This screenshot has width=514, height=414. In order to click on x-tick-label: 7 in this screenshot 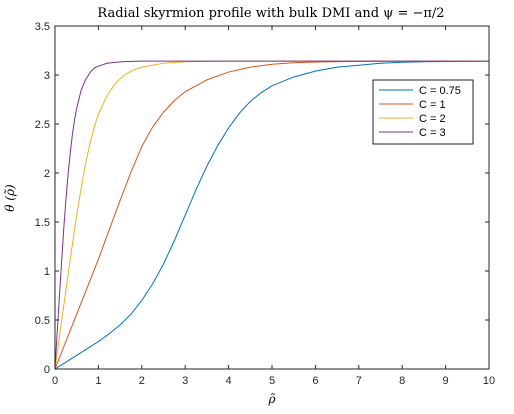, I will do `click(359, 381)`.